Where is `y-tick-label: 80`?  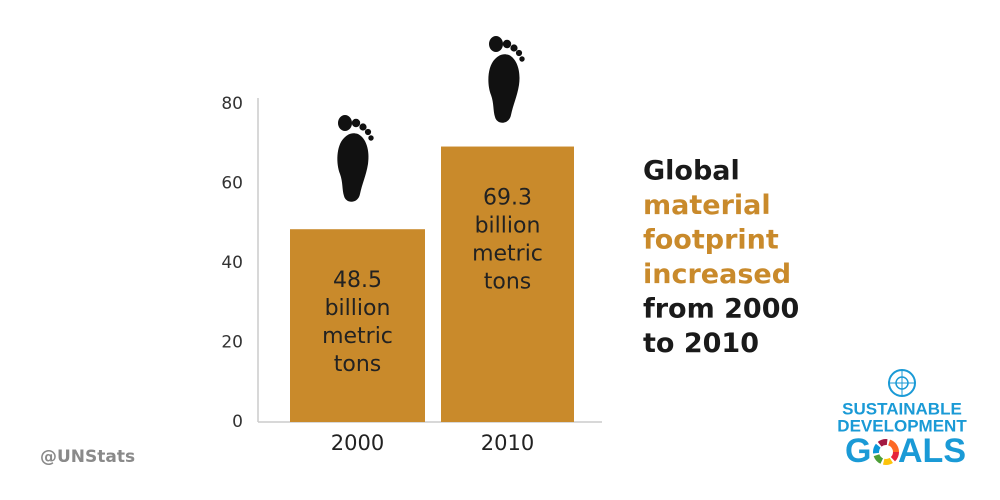
y-tick-label: 80 is located at coordinates (232, 104).